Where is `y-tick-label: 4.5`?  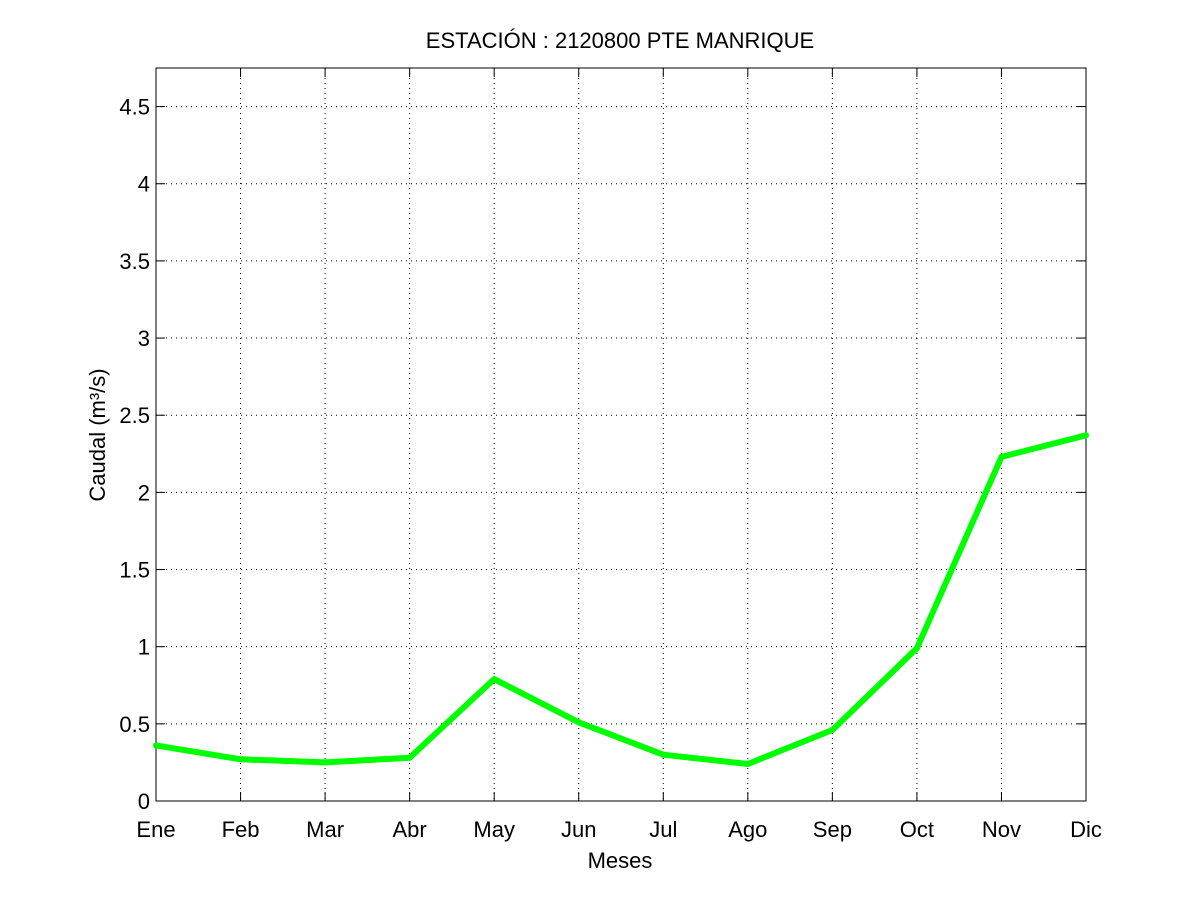
y-tick-label: 4.5 is located at coordinates (134, 107).